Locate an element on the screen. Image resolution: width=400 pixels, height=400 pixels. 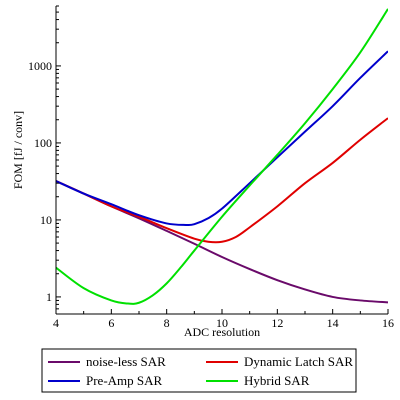
legend-box is located at coordinates (199, 370).